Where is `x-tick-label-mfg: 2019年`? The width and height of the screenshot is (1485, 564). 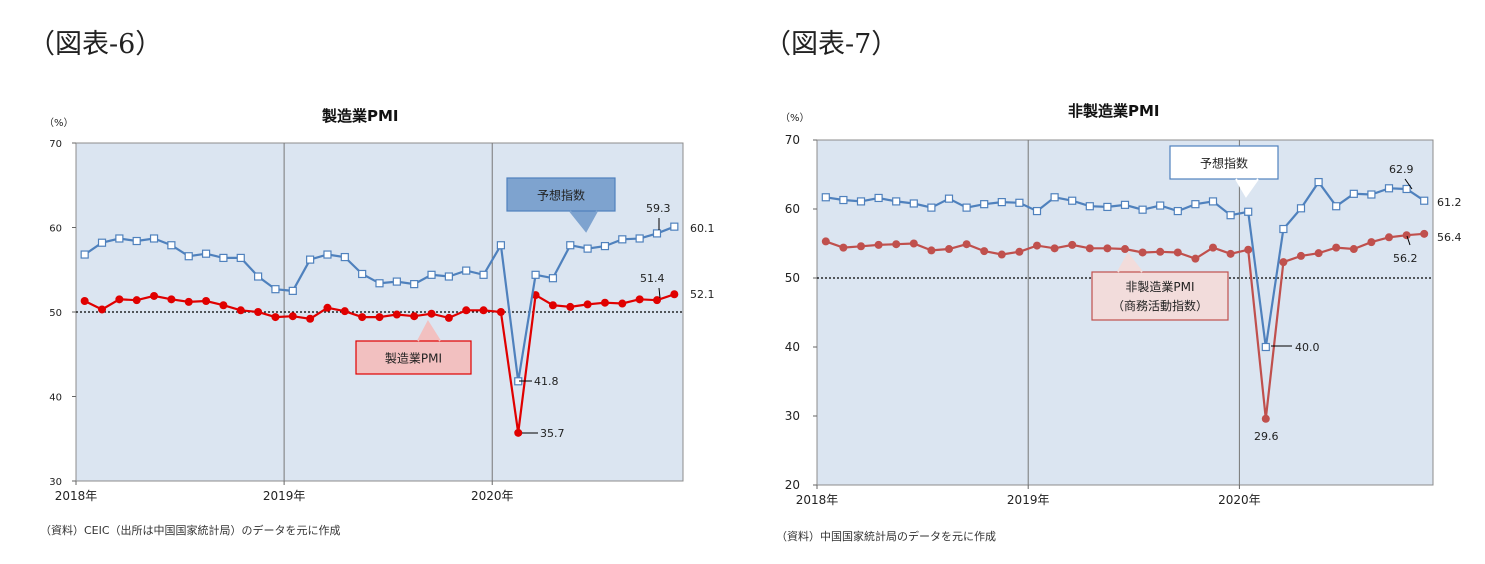
x-tick-label-mfg: 2019年 is located at coordinates (284, 496).